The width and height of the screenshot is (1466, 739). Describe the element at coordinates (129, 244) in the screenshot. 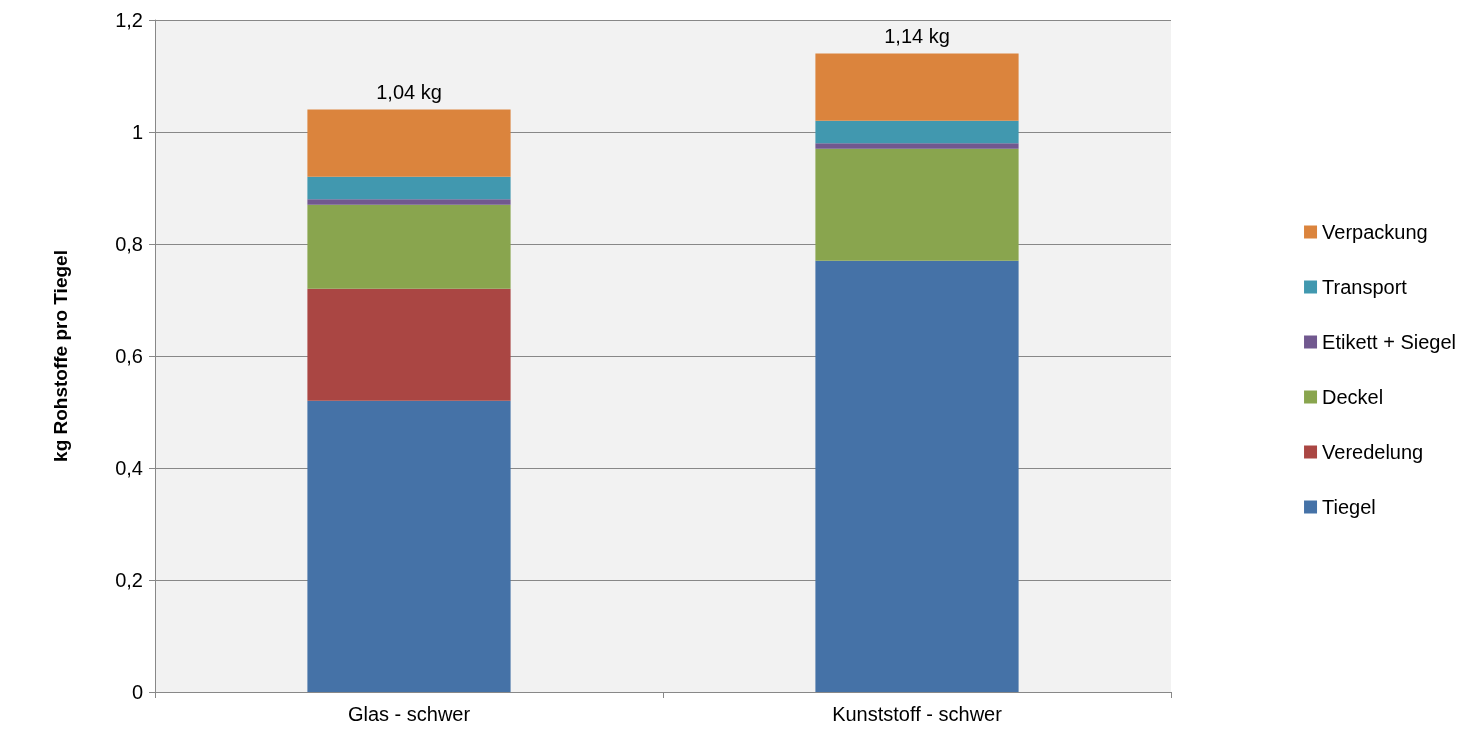

I see `y-tick-label: 0,8` at that location.